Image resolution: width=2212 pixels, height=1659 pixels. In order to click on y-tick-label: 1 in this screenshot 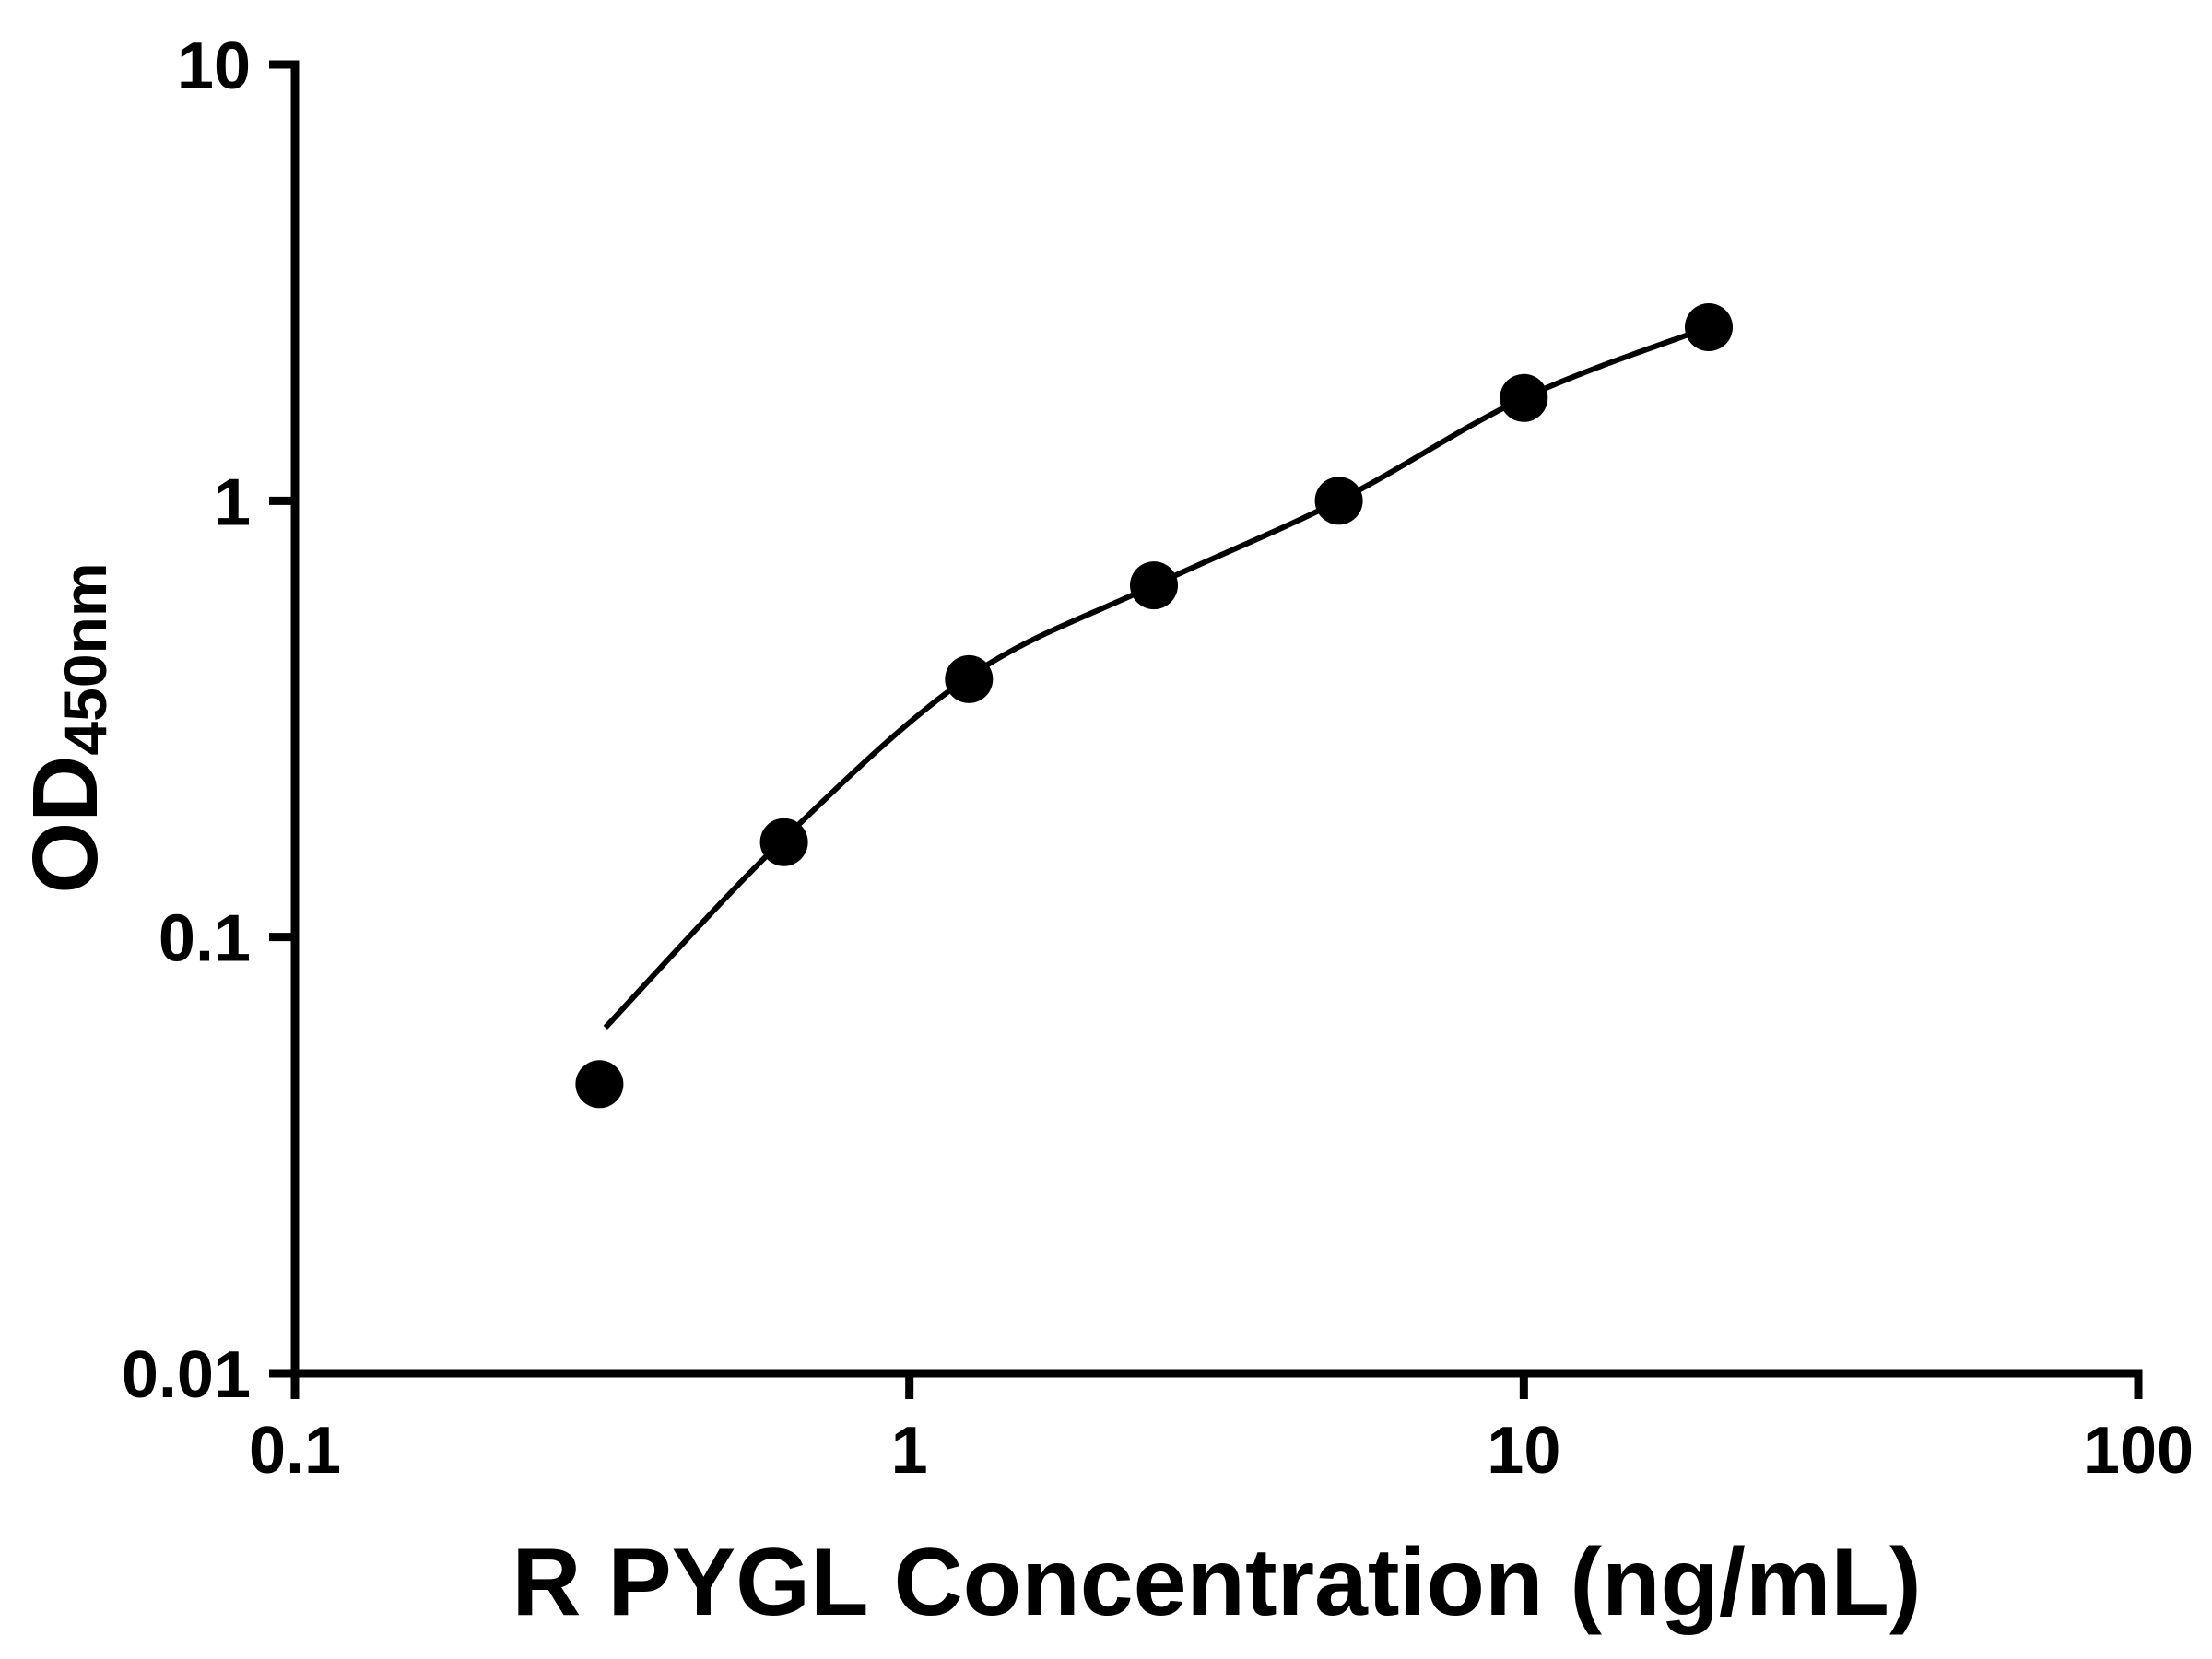, I will do `click(232, 502)`.